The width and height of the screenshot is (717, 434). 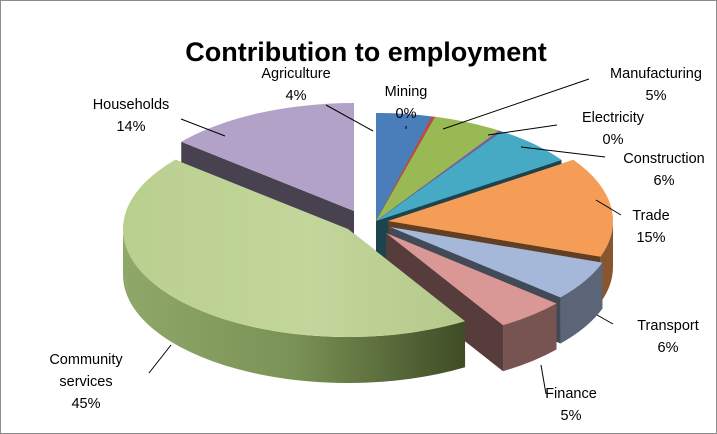 I want to click on slice-transport, so click(x=496, y=262).